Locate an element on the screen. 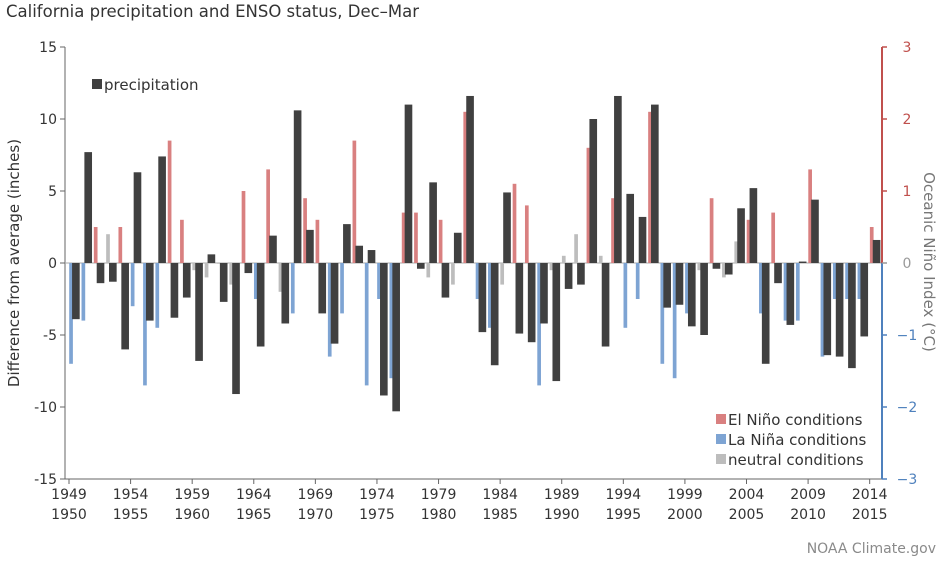  x-tick-label-bottom: 1970 is located at coordinates (316, 515).